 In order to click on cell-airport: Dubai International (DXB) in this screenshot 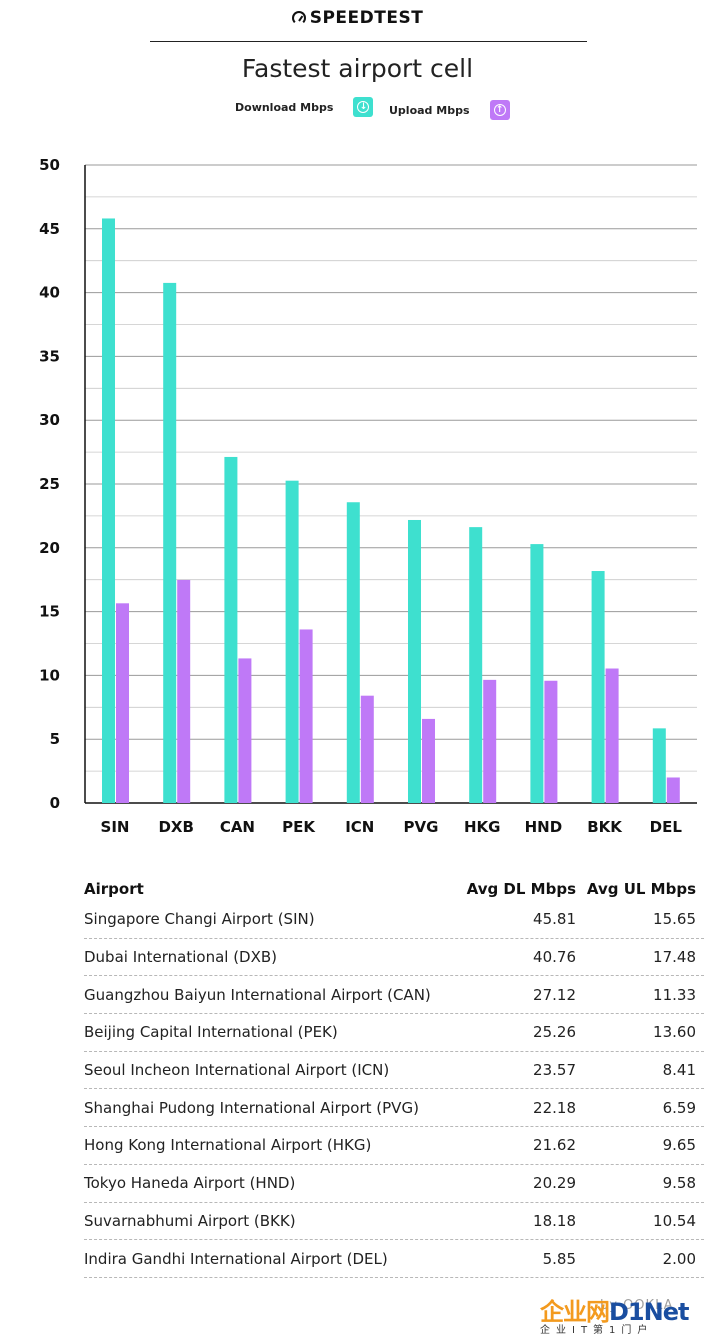, I will do `click(181, 957)`.